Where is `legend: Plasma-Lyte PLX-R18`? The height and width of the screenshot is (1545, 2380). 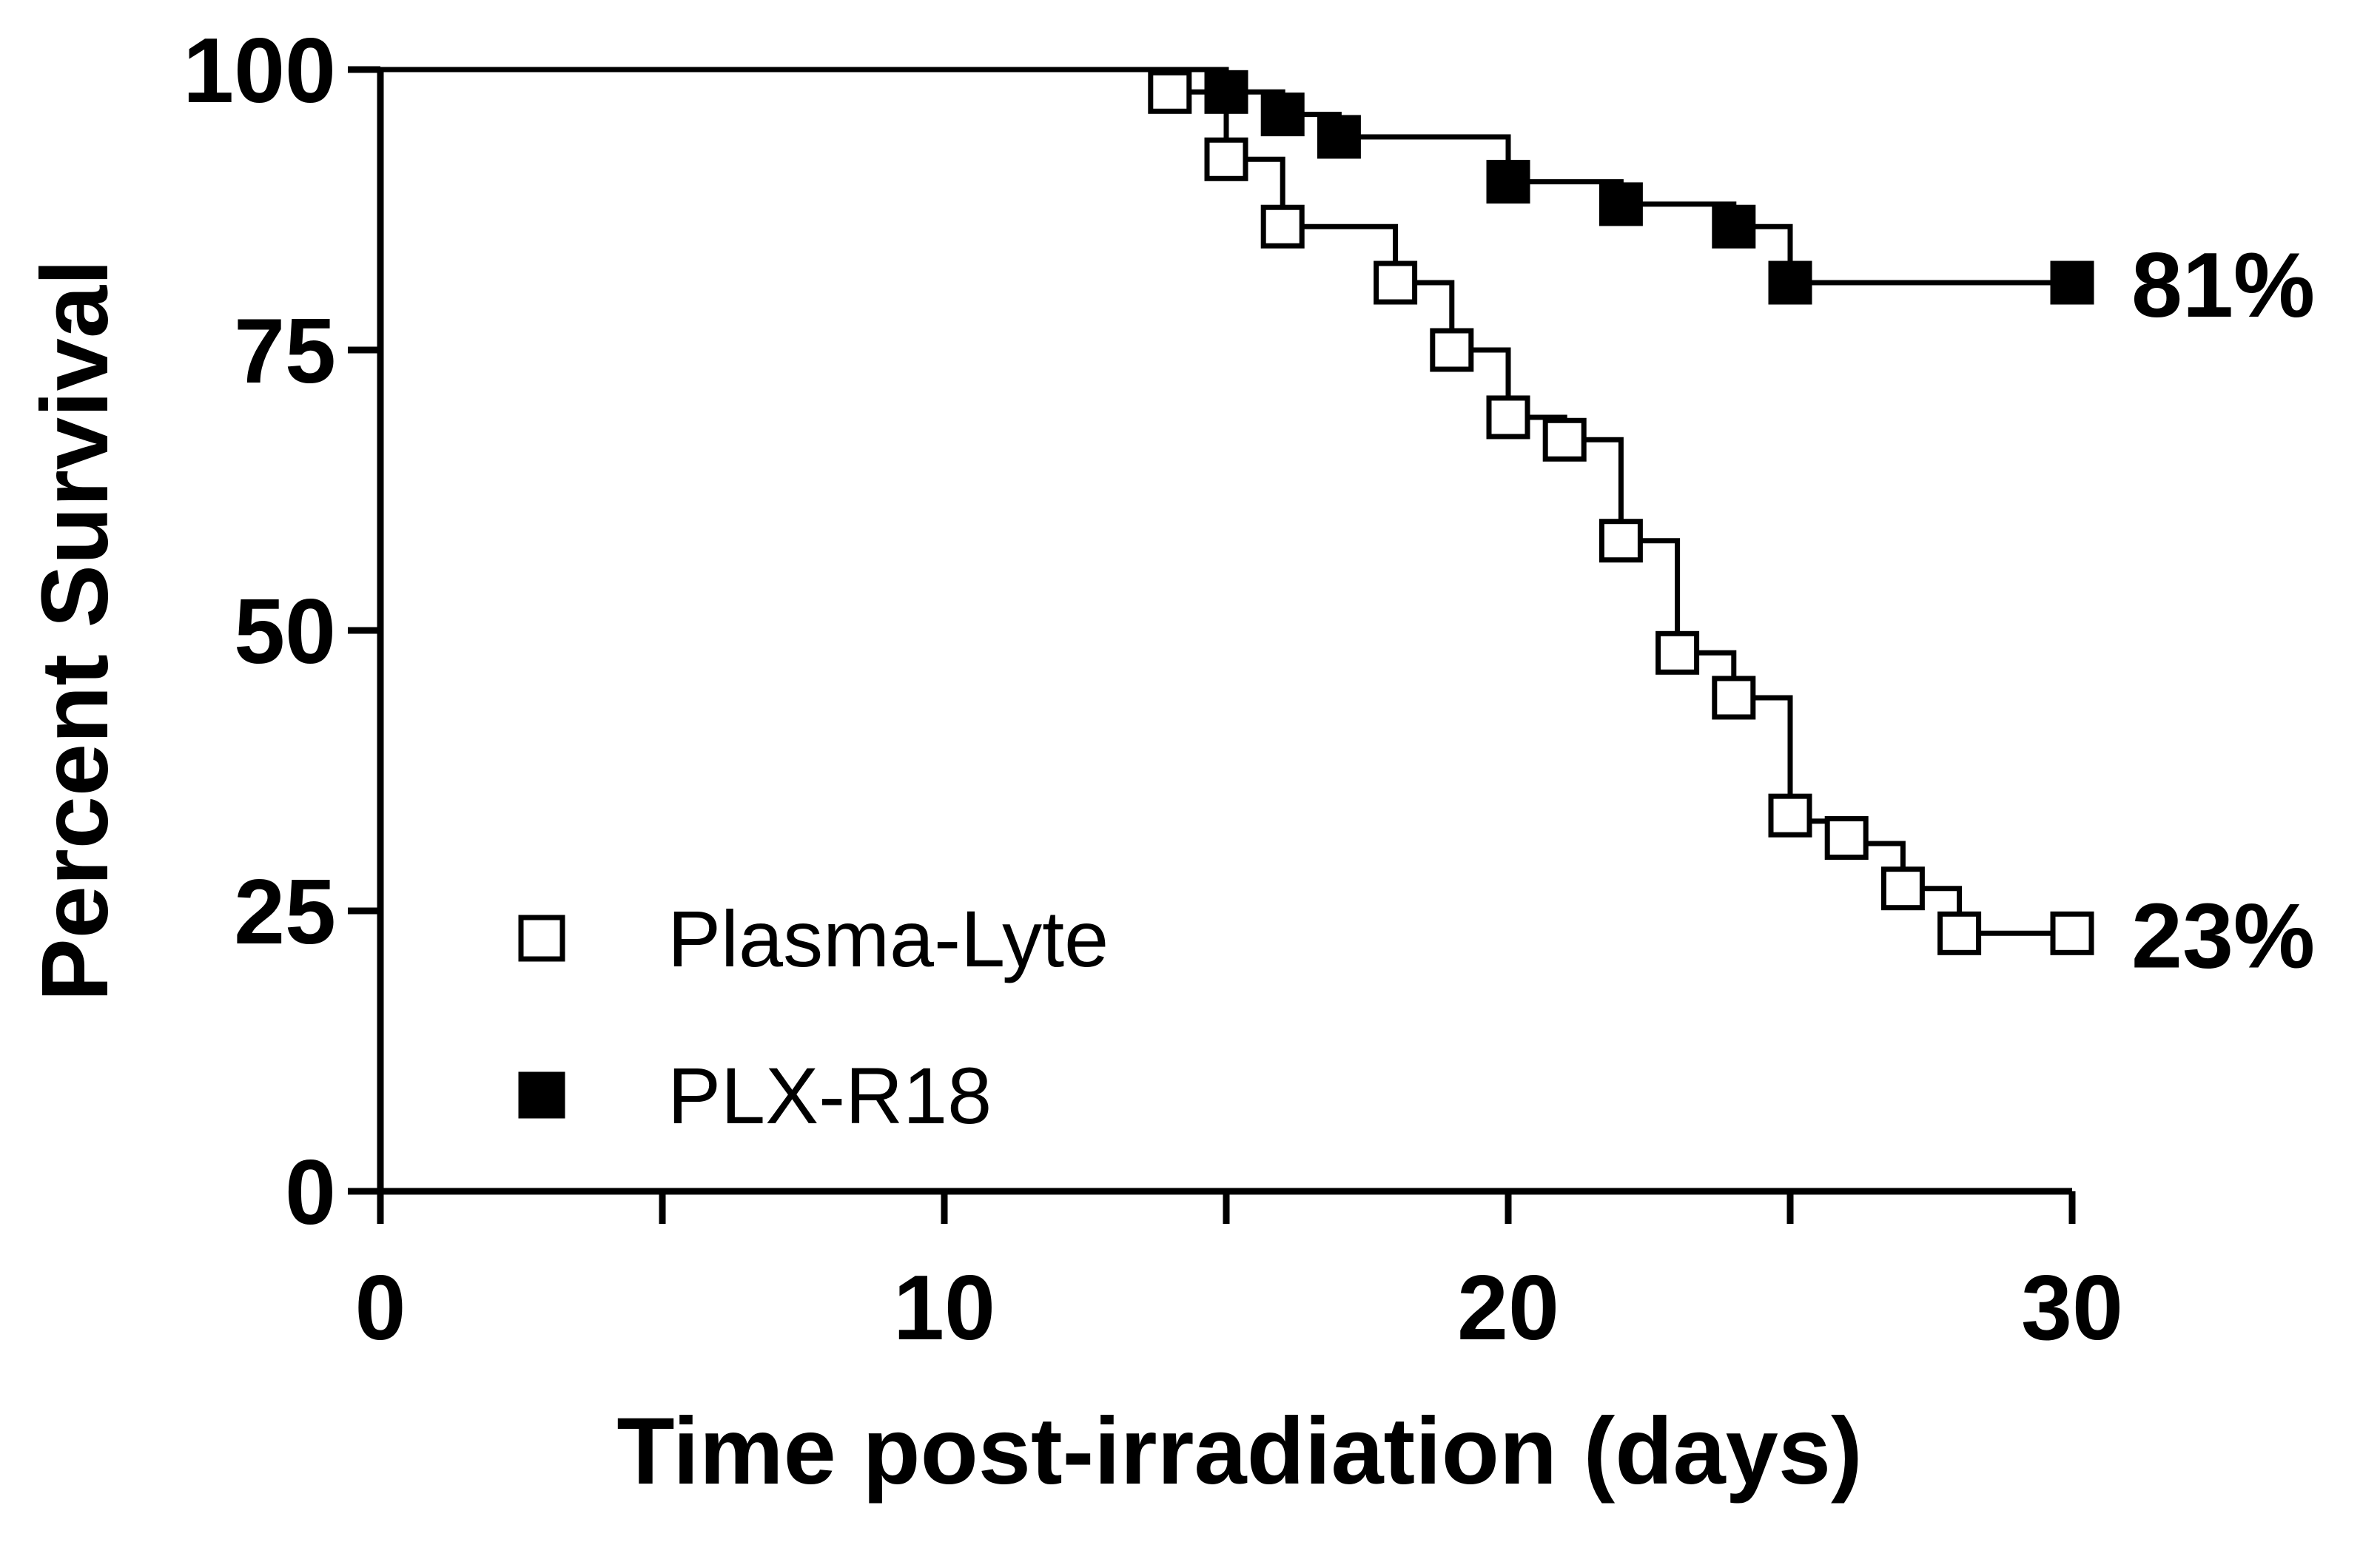 legend: Plasma-Lyte PLX-R18 is located at coordinates (813, 1017).